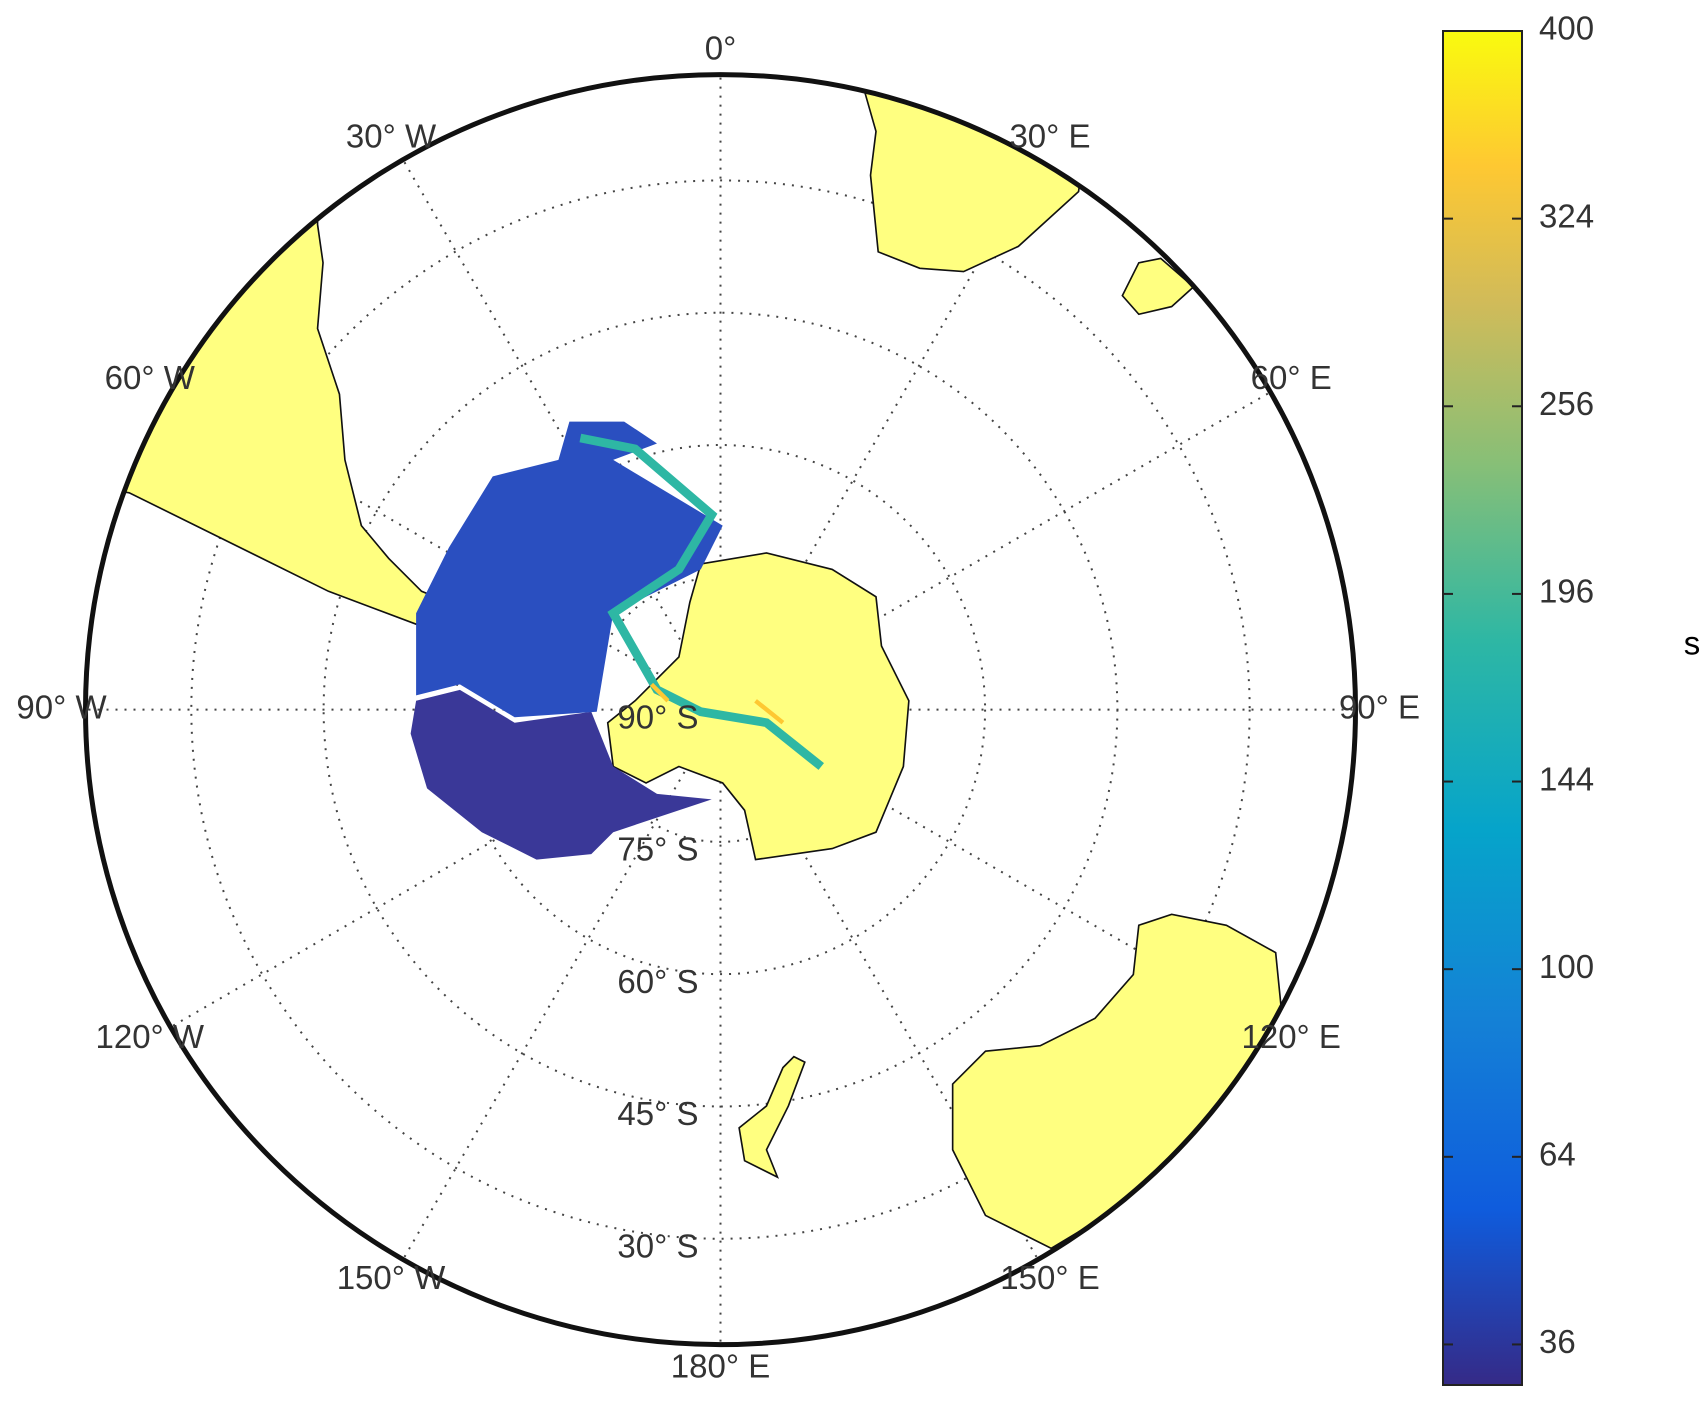  What do you see at coordinates (772, 1117) in the screenshot?
I see `new-zealand` at bounding box center [772, 1117].